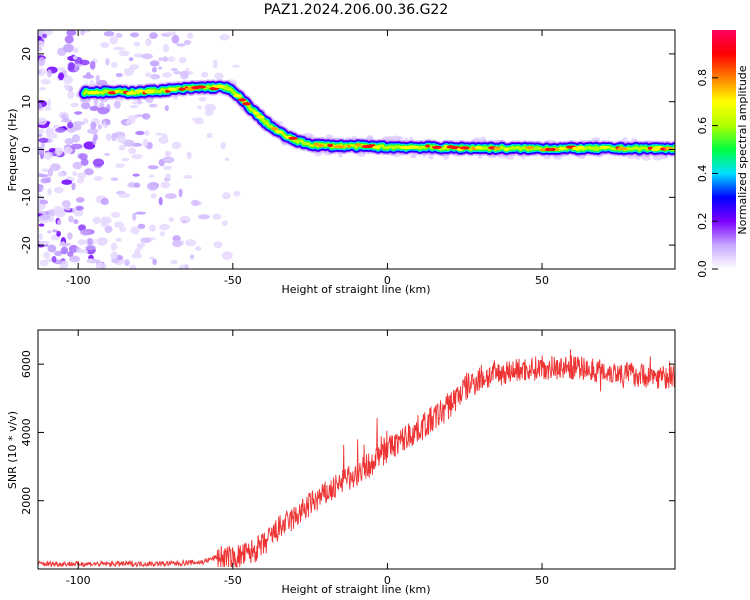 The height and width of the screenshot is (600, 750). I want to click on colorbar-tick-label: 0.4, so click(702, 174).